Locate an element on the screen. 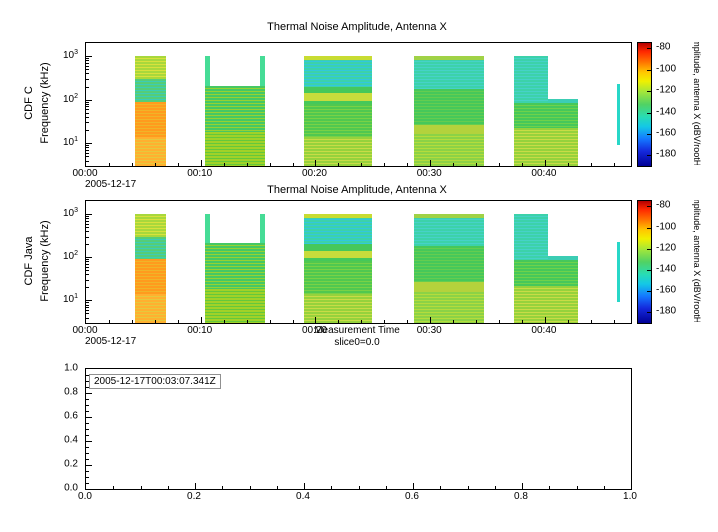 This screenshot has width=718, height=532. colorbar-axis-label-top: amplitude, antenna X (dBV/rootHz) is located at coordinates (700, 103).